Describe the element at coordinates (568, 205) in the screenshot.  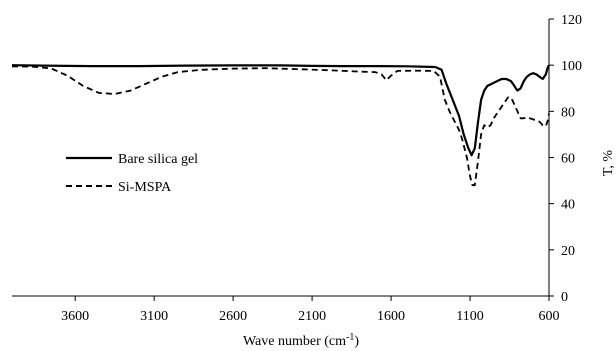
I see `y-tick-label: 40` at that location.